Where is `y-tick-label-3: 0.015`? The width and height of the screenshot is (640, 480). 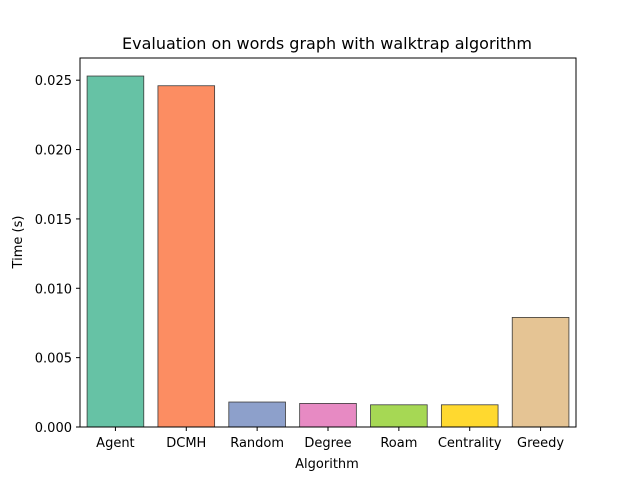 y-tick-label-3: 0.015 is located at coordinates (53, 220).